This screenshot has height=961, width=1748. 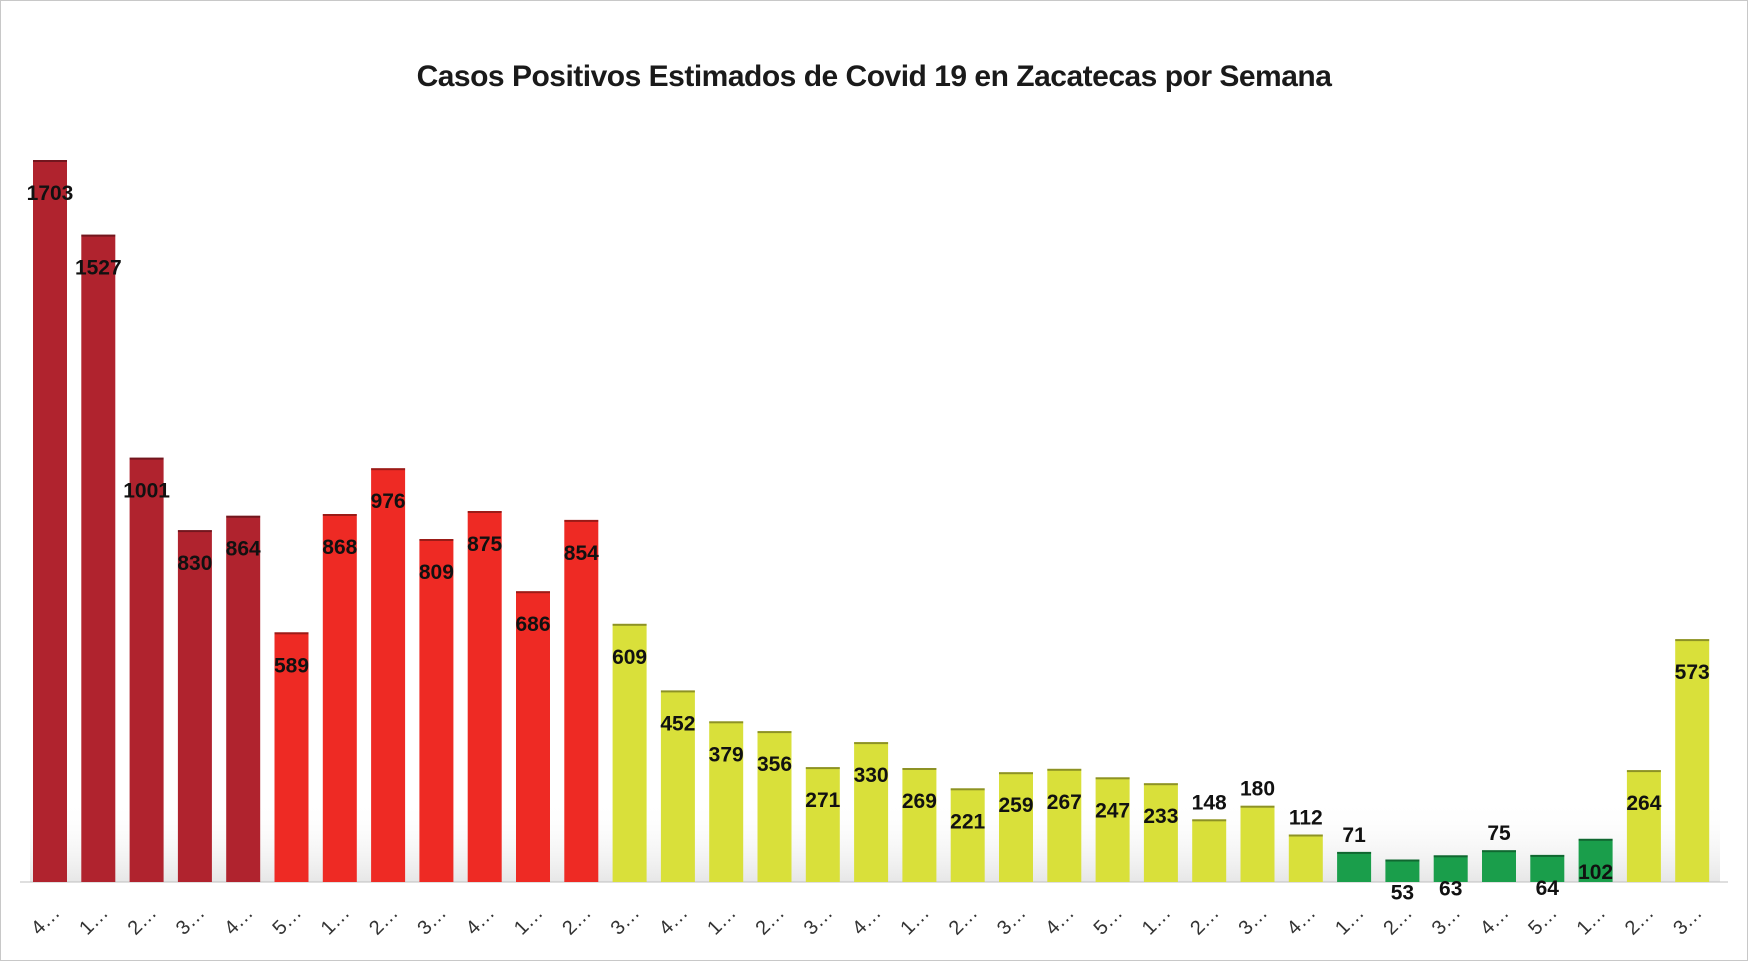 What do you see at coordinates (388, 501) in the screenshot?
I see `bar-value-label: 976` at bounding box center [388, 501].